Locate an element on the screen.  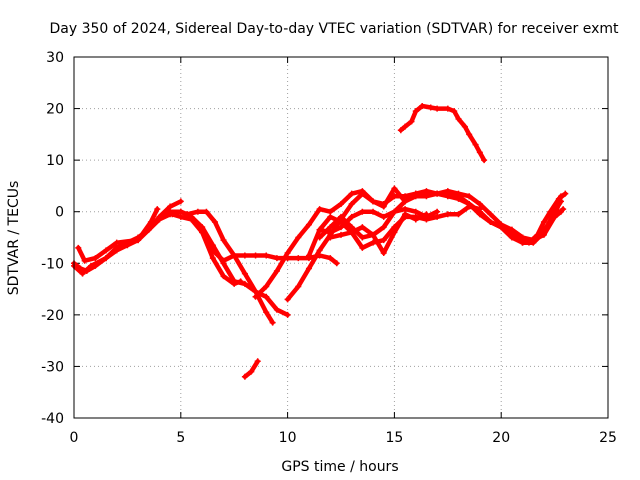
x-tick-label: 15 is located at coordinates (394, 438).